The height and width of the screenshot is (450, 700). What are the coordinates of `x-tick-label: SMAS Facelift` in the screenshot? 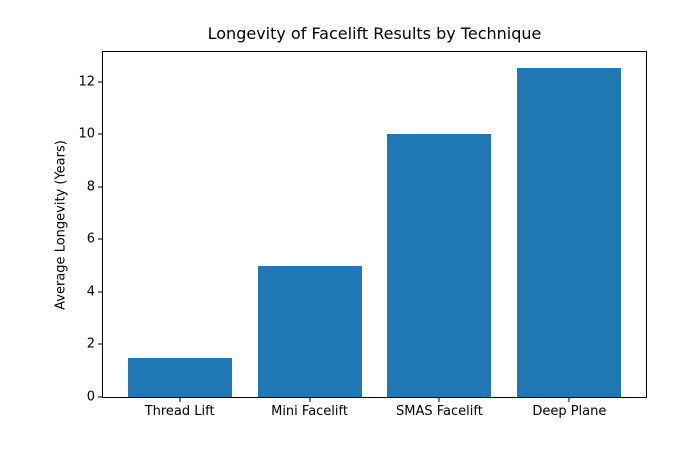 It's located at (439, 411).